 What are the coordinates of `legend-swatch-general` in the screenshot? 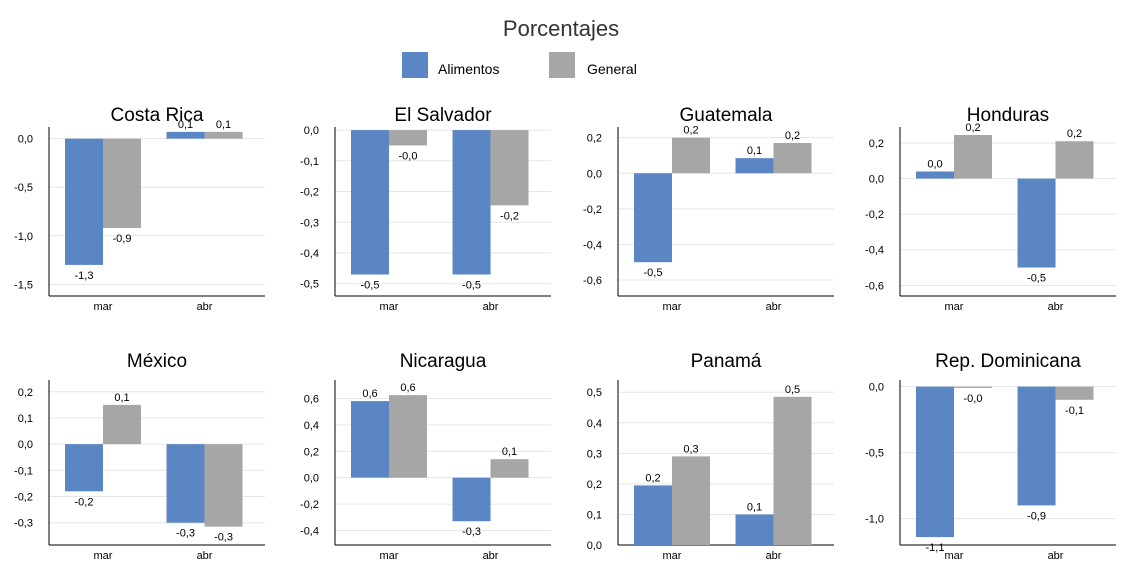 It's located at (562, 65).